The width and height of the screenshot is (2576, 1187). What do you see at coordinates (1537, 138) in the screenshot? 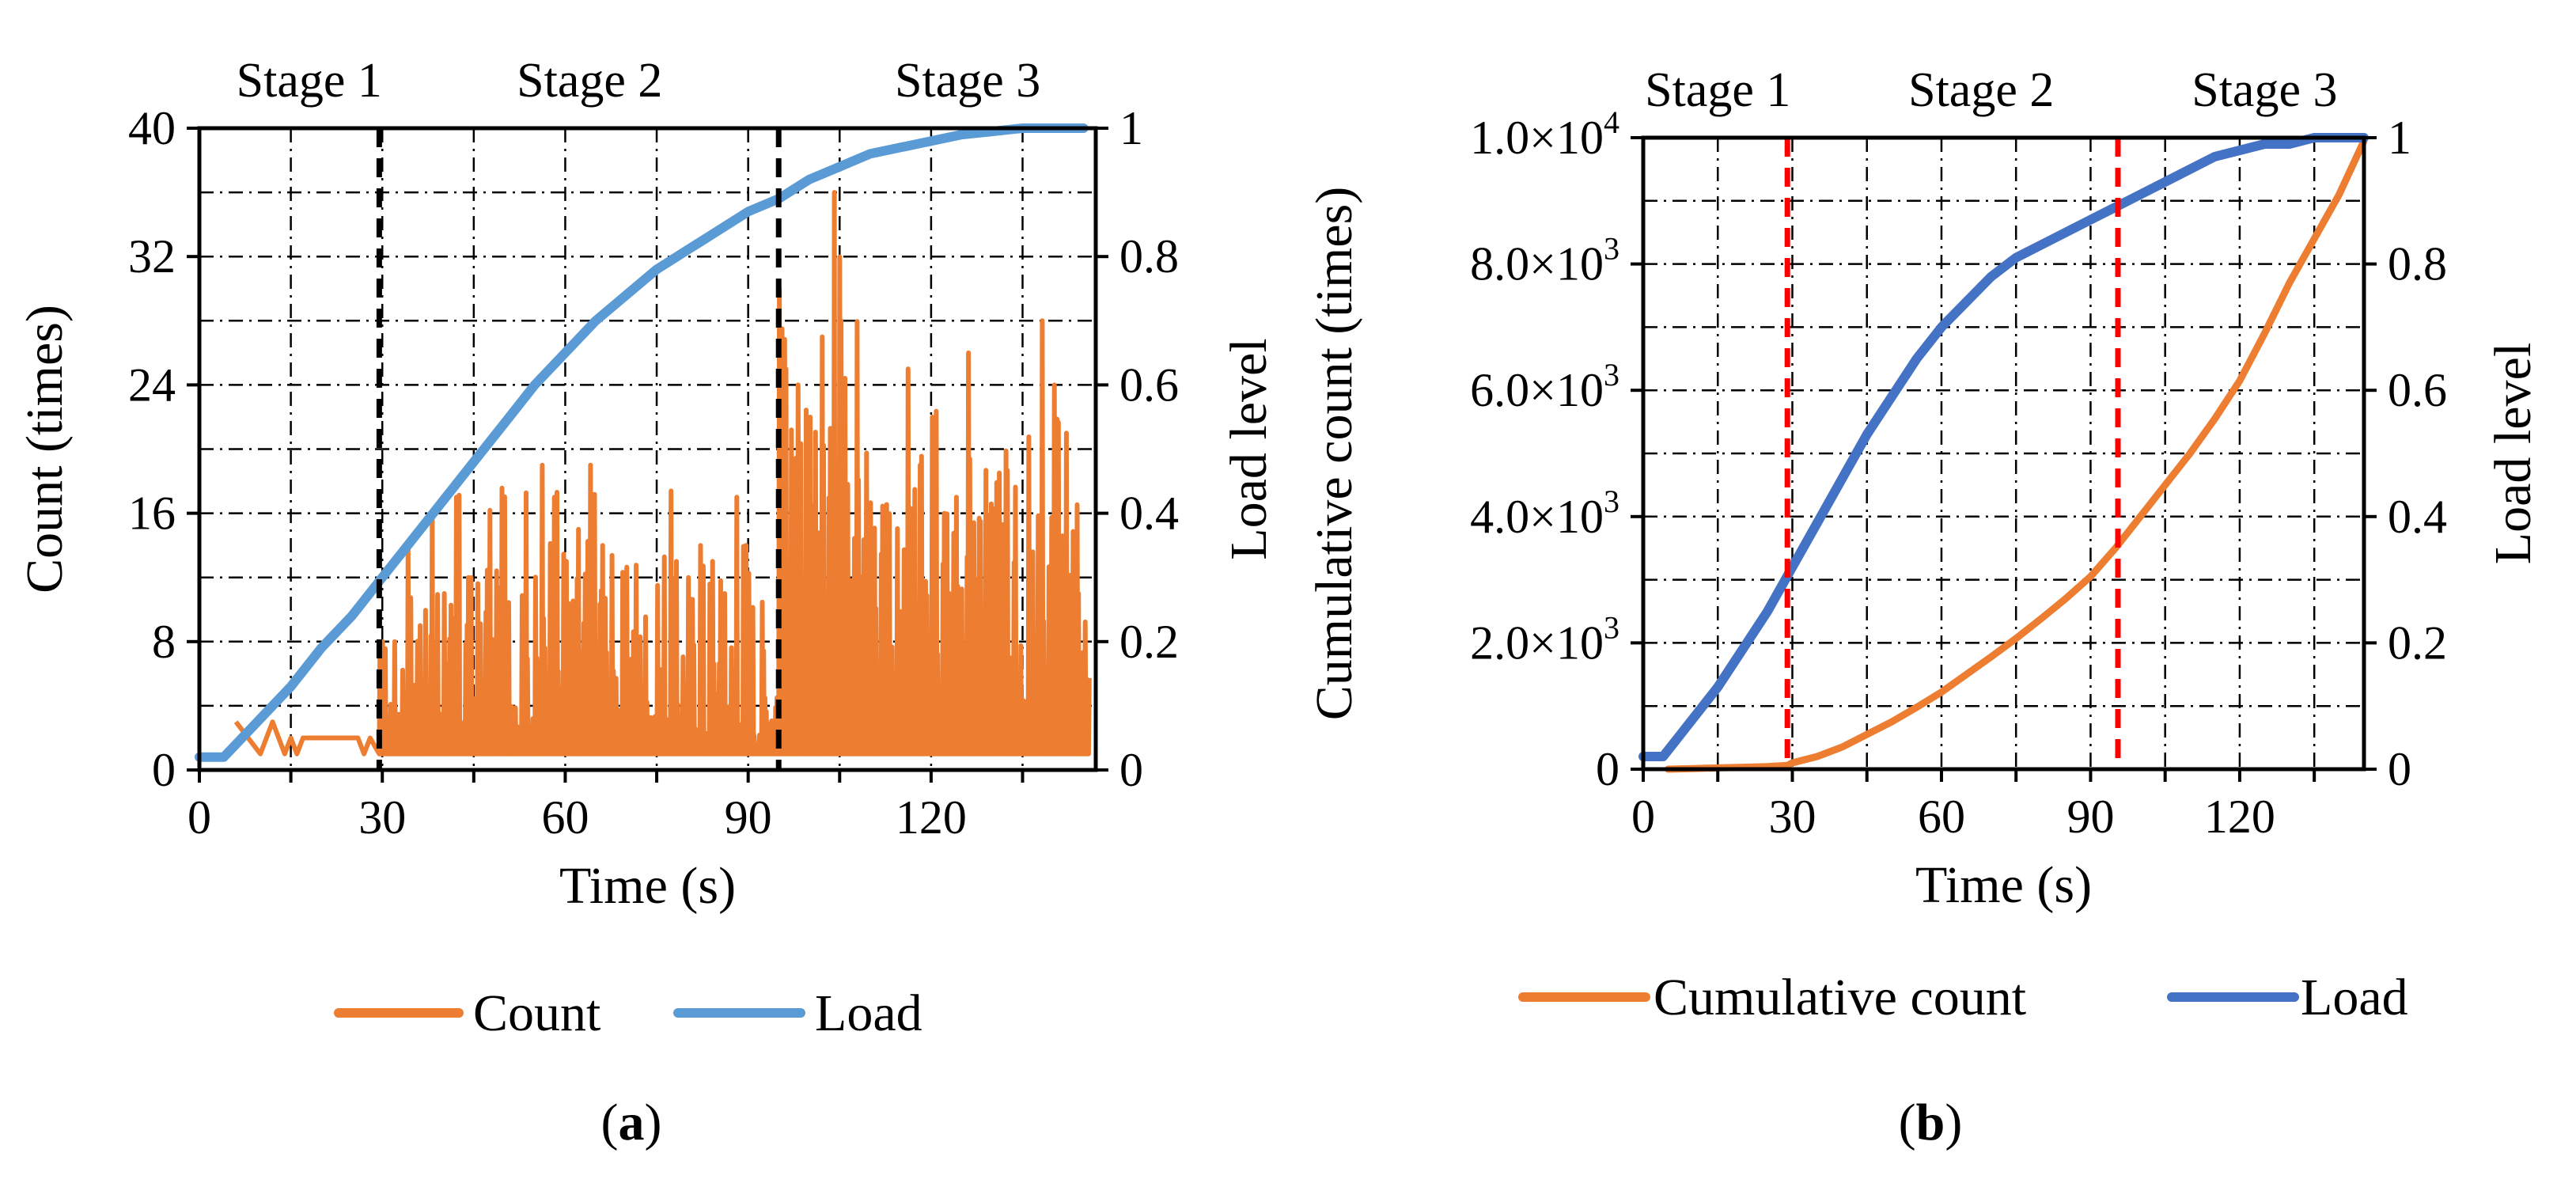
I see `y-tick-label-base: 1.0×10` at bounding box center [1537, 138].